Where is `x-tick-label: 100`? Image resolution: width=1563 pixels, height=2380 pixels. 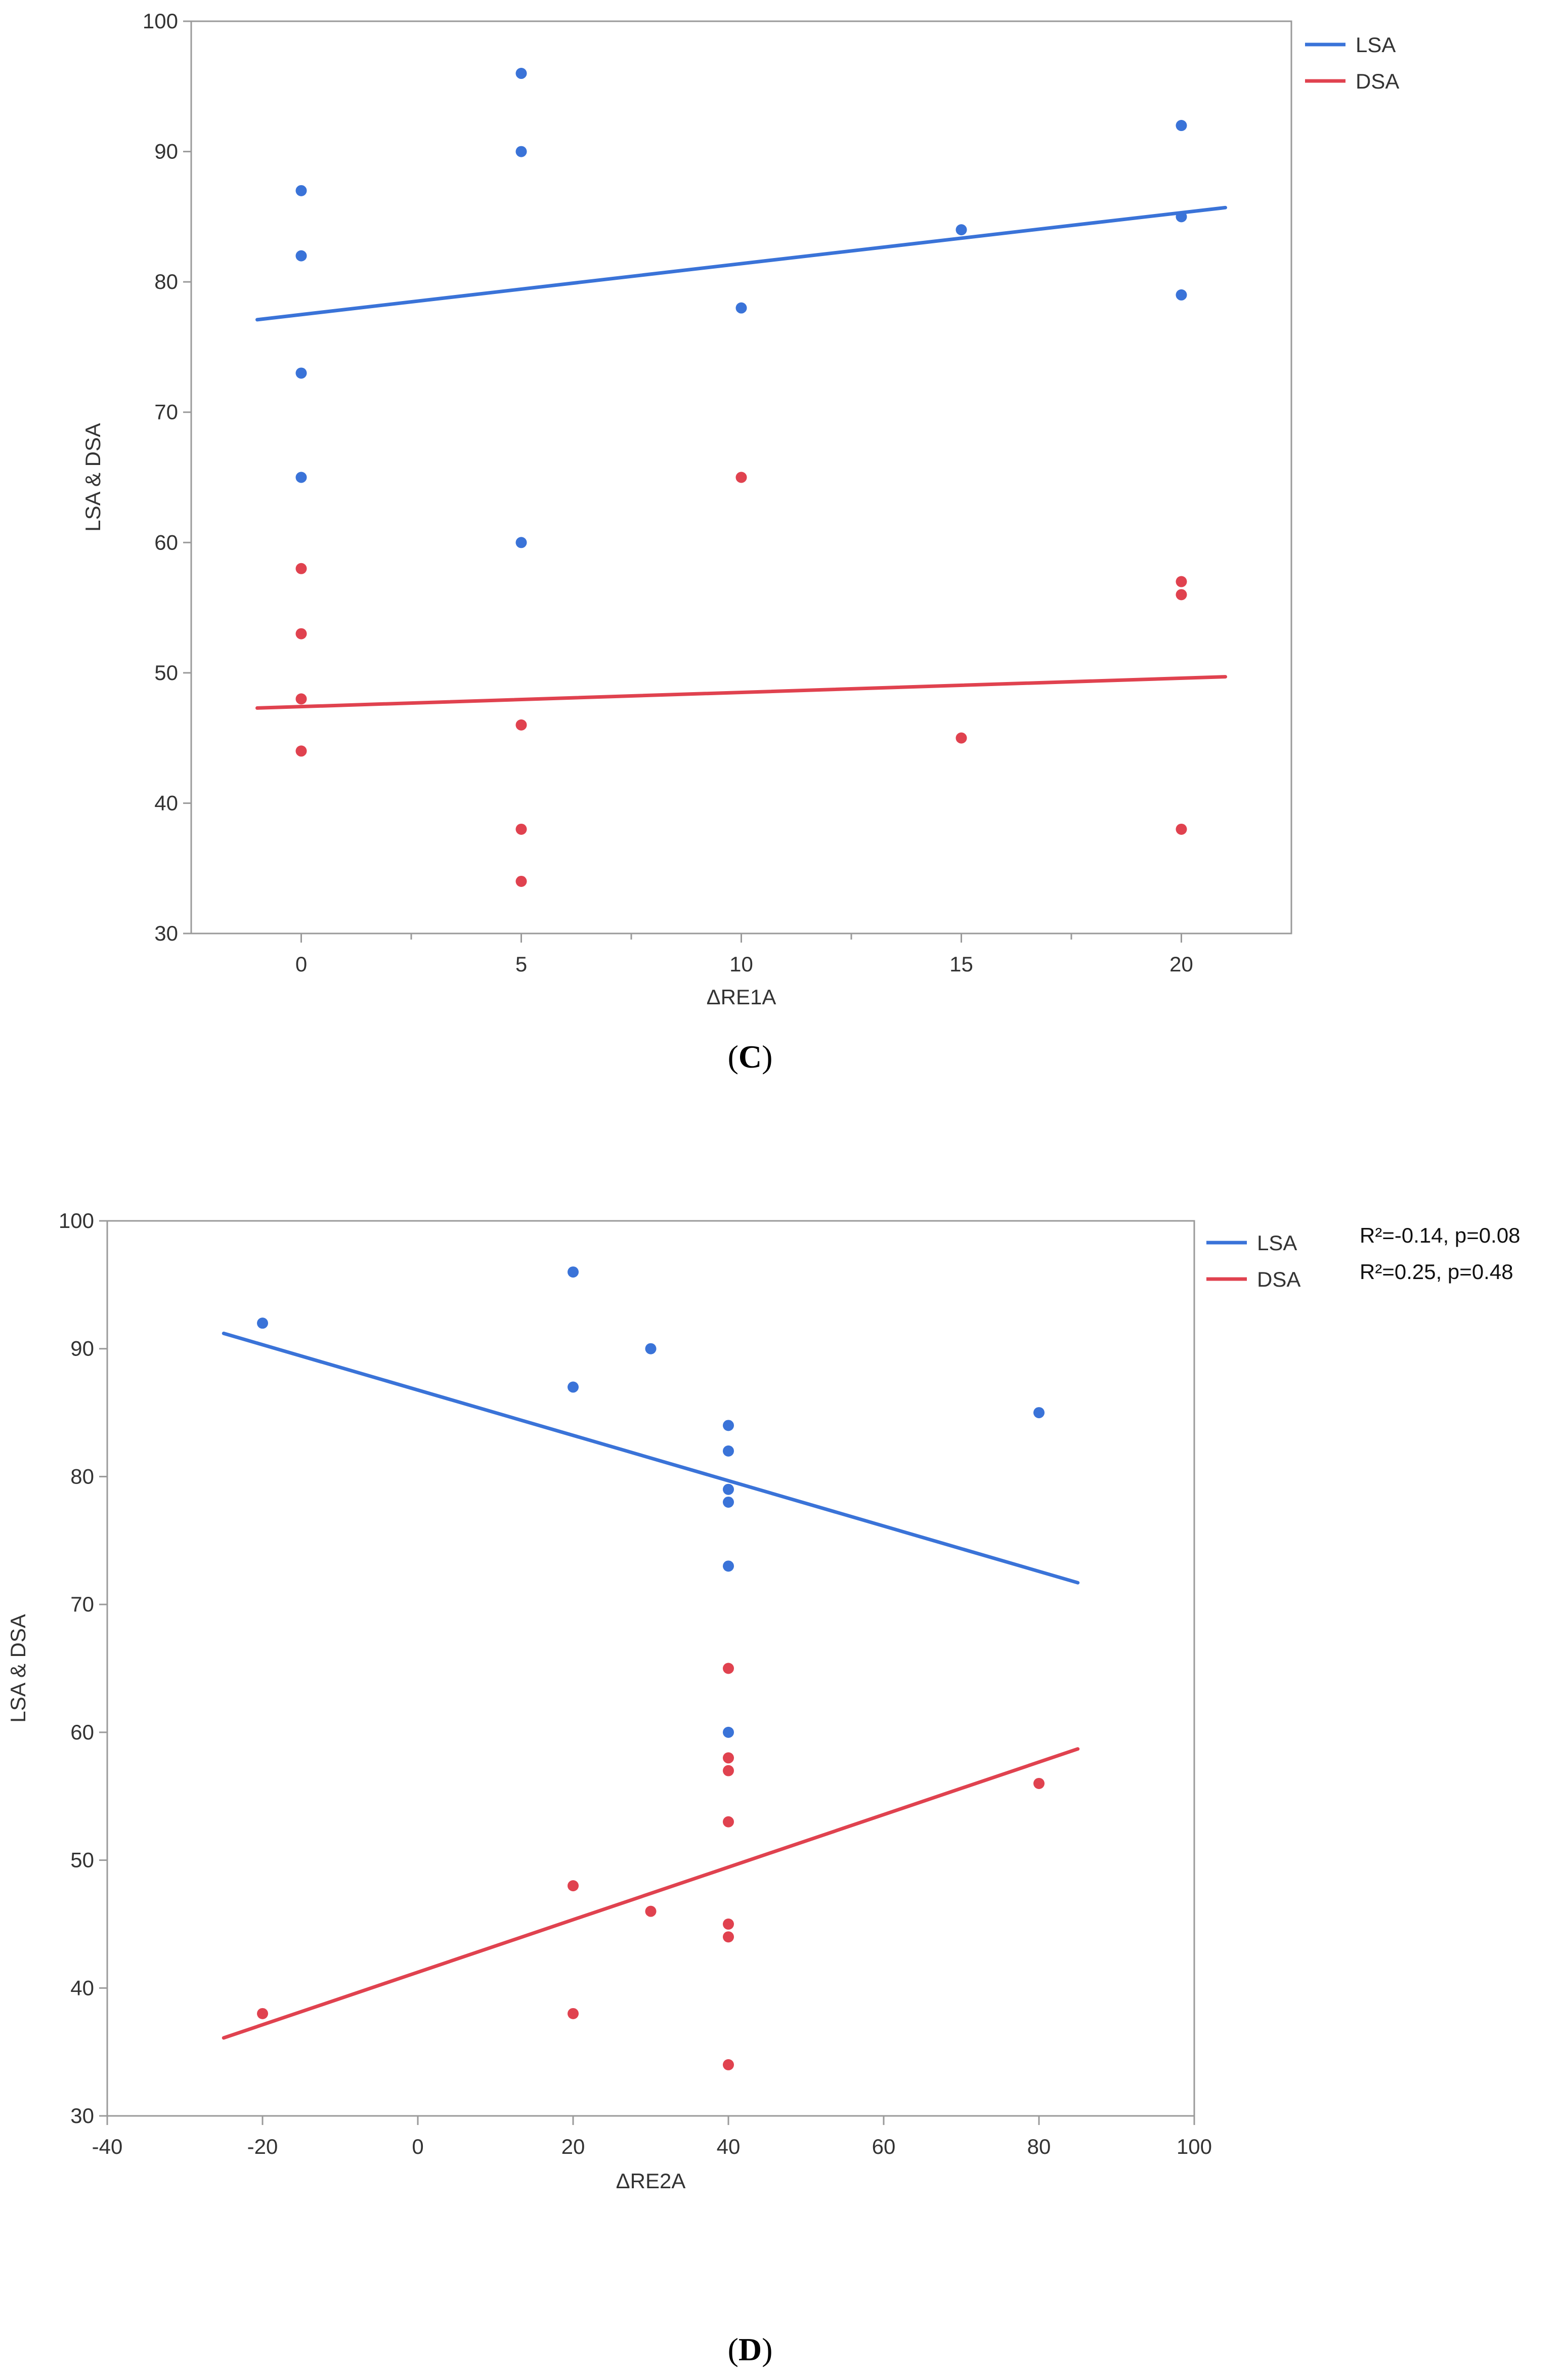 x-tick-label: 100 is located at coordinates (1195, 2146).